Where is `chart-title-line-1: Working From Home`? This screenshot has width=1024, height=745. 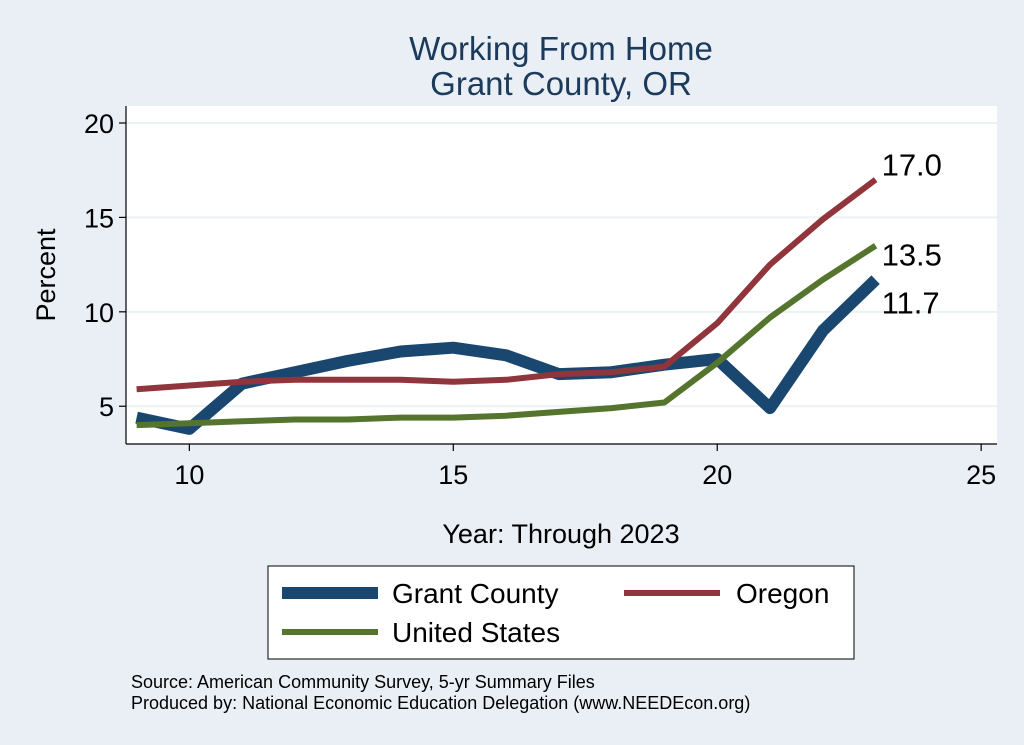 chart-title-line-1: Working From Home is located at coordinates (561, 48).